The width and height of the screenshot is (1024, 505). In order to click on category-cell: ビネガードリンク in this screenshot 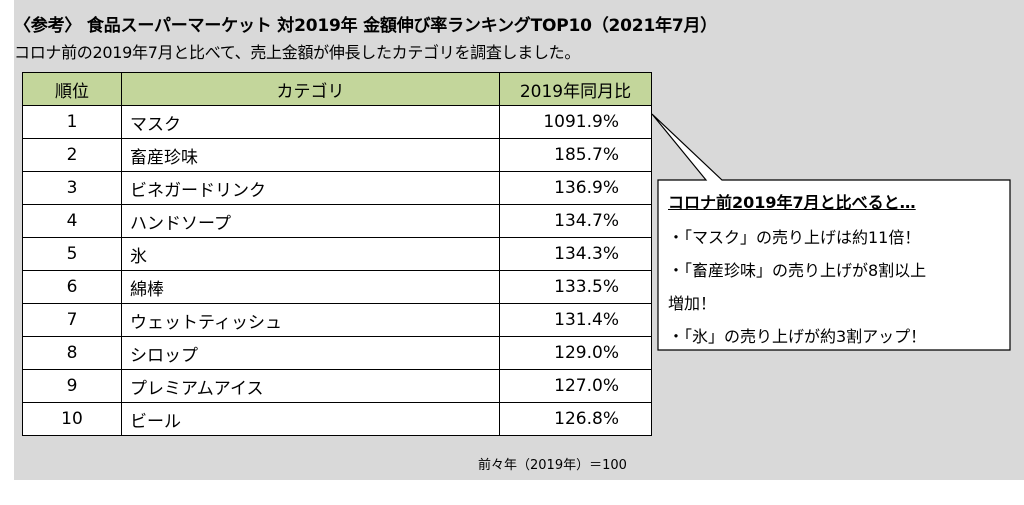, I will do `click(310, 188)`.